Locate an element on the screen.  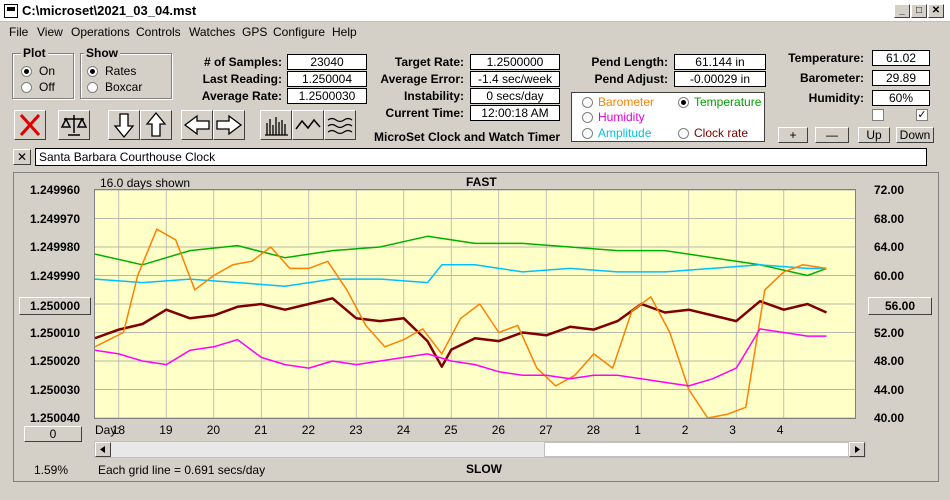
line-view-button is located at coordinates (308, 125).